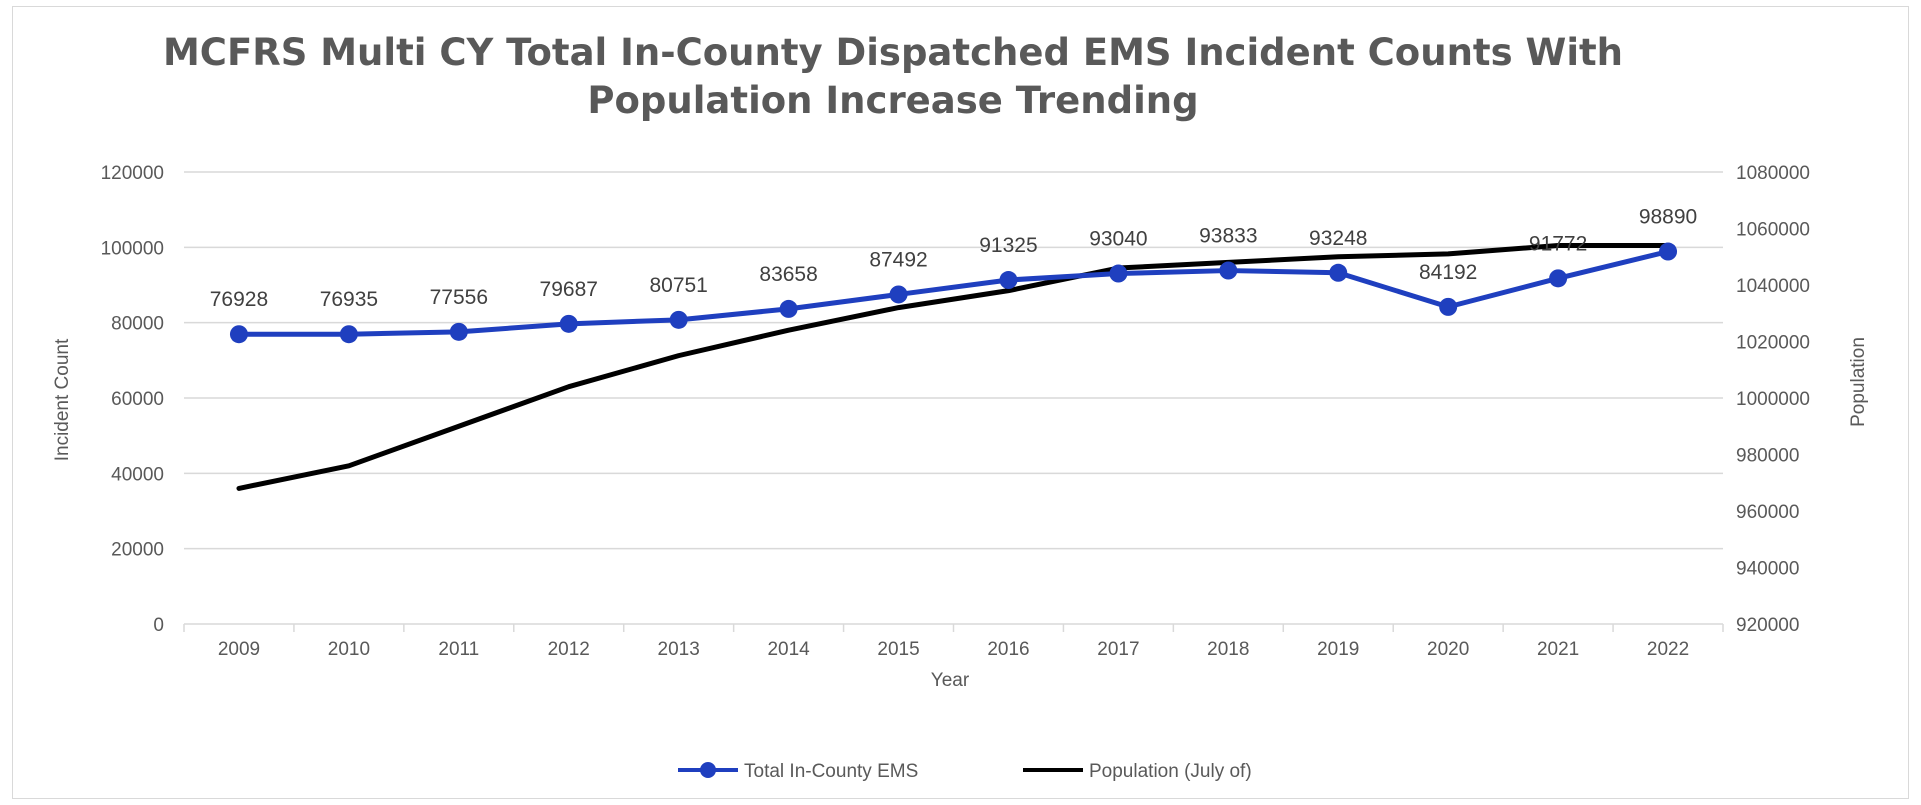 Image resolution: width=1921 pixels, height=805 pixels. Describe the element at coordinates (788, 274) in the screenshot. I see `ems-data-label: 83658` at that location.